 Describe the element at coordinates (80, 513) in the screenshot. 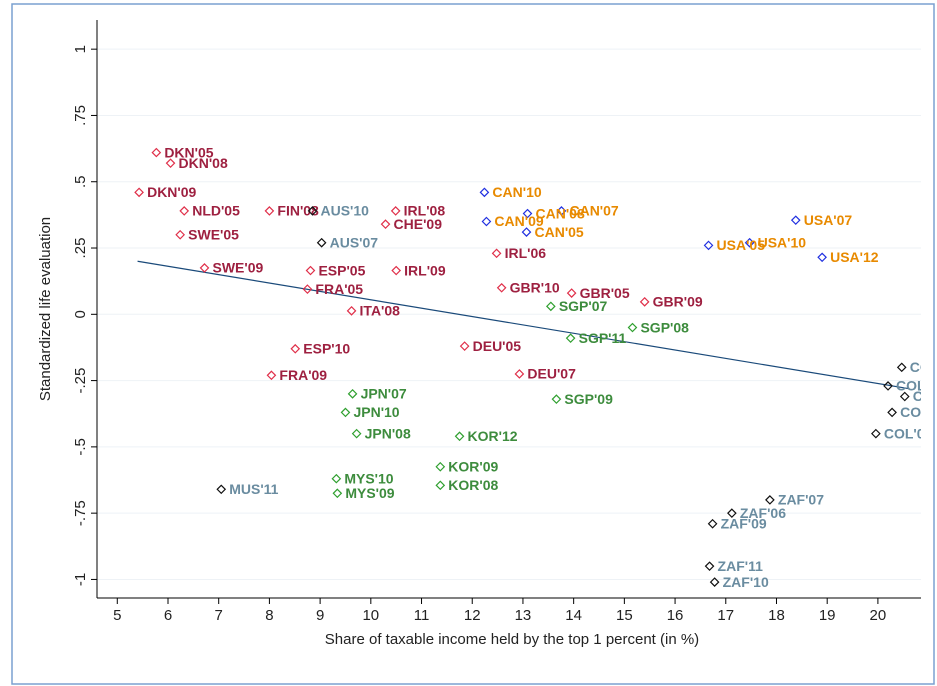

I see `y-tick-label: -.75` at that location.